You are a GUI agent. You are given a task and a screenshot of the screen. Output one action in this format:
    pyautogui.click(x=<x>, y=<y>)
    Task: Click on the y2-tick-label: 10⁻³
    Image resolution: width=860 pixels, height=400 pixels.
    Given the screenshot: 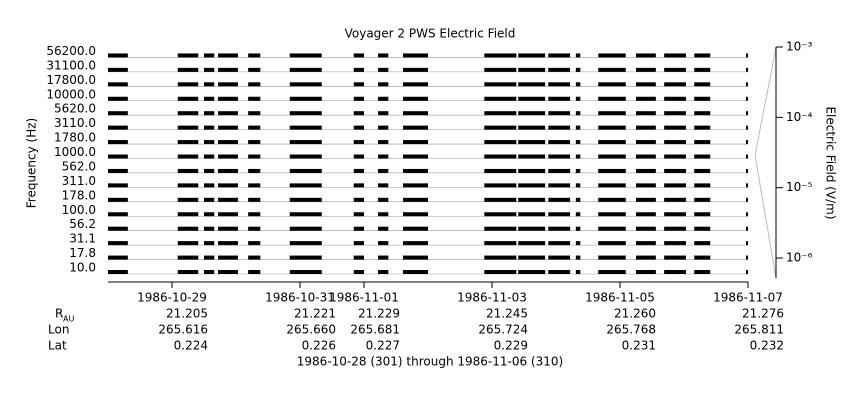 What is the action you would take?
    pyautogui.click(x=799, y=47)
    